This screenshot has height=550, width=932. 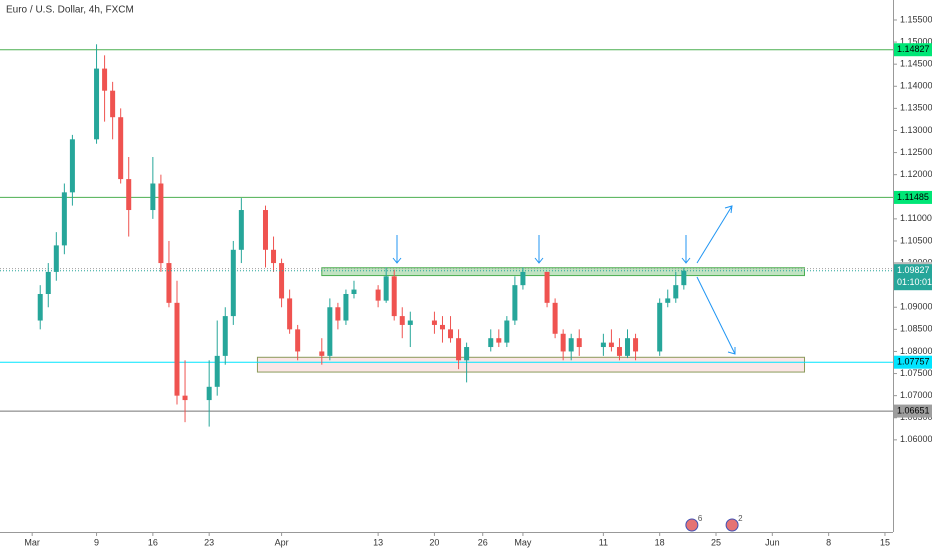 I want to click on x-tick-label: May, so click(x=523, y=542).